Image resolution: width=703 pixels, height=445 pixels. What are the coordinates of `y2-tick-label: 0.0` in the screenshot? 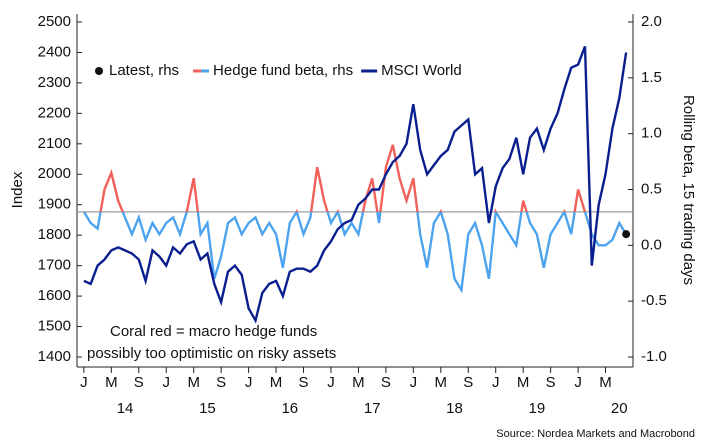 It's located at (651, 244).